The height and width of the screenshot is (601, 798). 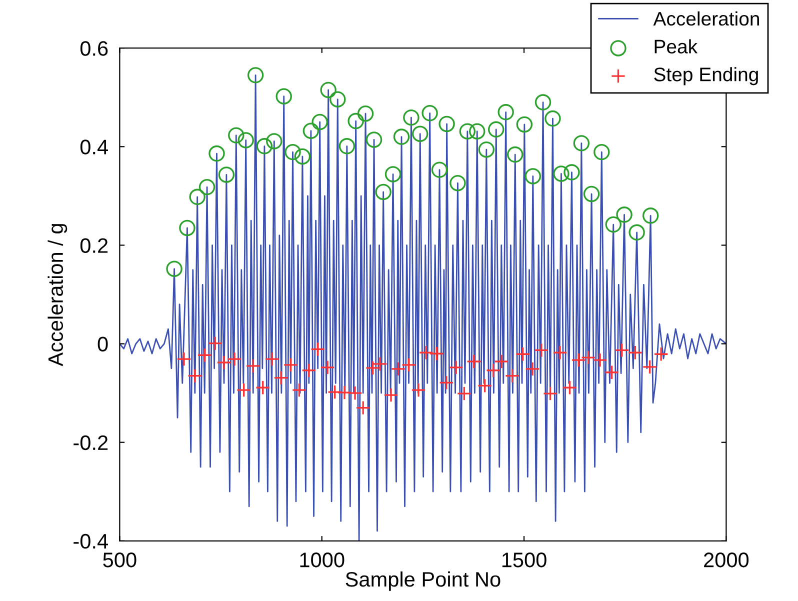 What do you see at coordinates (726, 560) in the screenshot?
I see `x-tick-label: 2000` at bounding box center [726, 560].